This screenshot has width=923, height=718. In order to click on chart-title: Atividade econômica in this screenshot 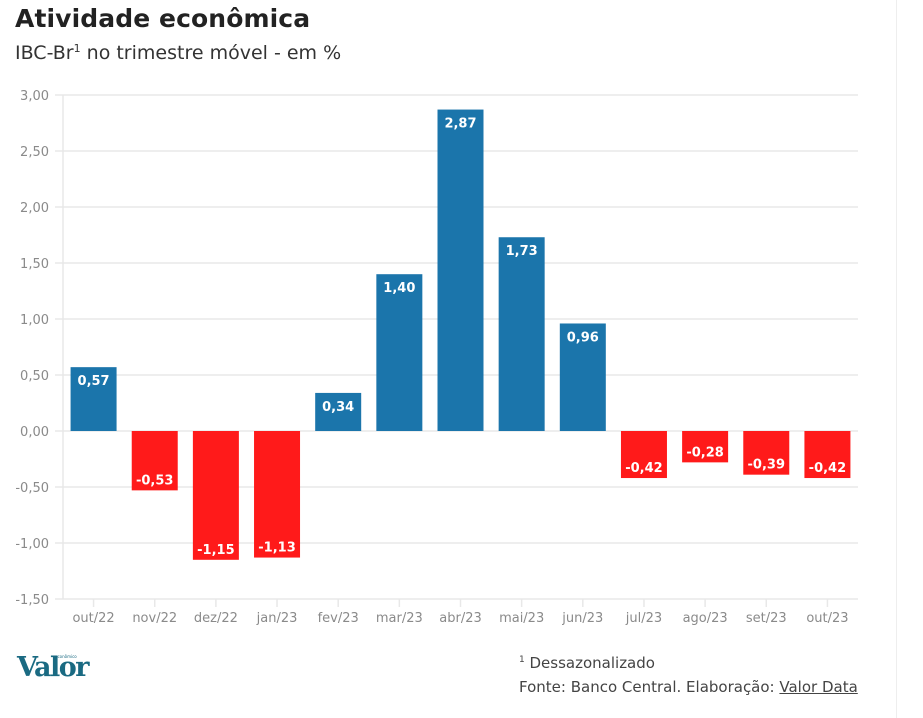, I will do `click(163, 18)`.